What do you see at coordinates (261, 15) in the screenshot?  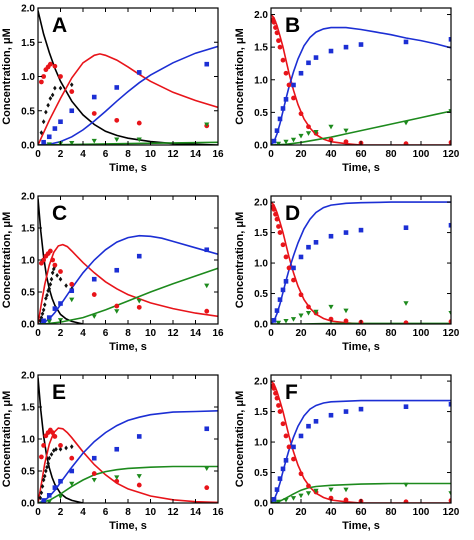 I see `y-tick-label-b: 2.0` at bounding box center [261, 15].